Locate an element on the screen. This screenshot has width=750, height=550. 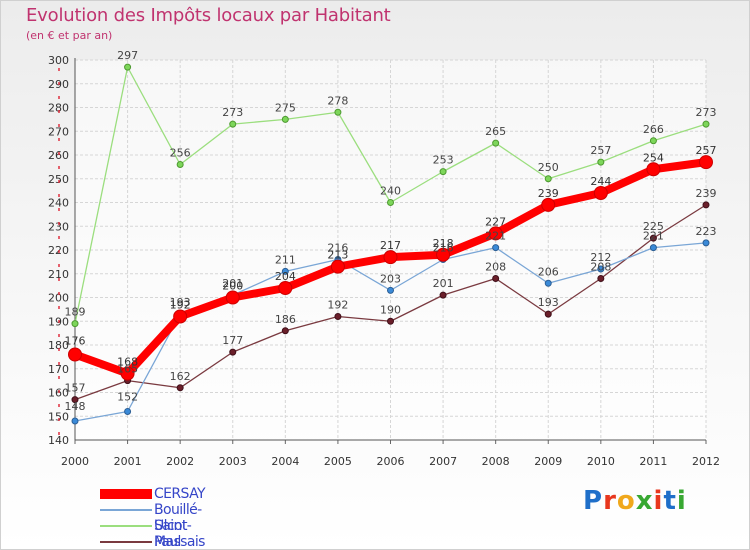
proxiti-logo: Proxiti is located at coordinates (635, 501).